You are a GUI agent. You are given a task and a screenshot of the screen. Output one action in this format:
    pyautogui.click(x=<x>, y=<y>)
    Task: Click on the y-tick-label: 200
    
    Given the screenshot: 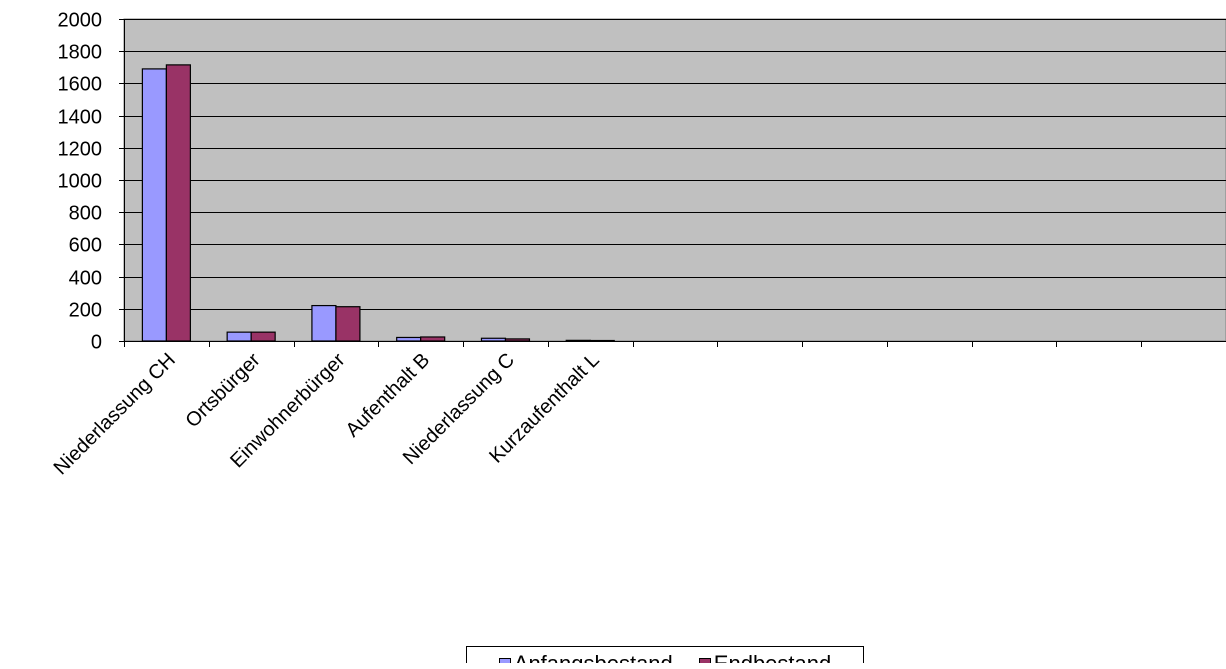 What is the action you would take?
    pyautogui.click(x=85, y=311)
    